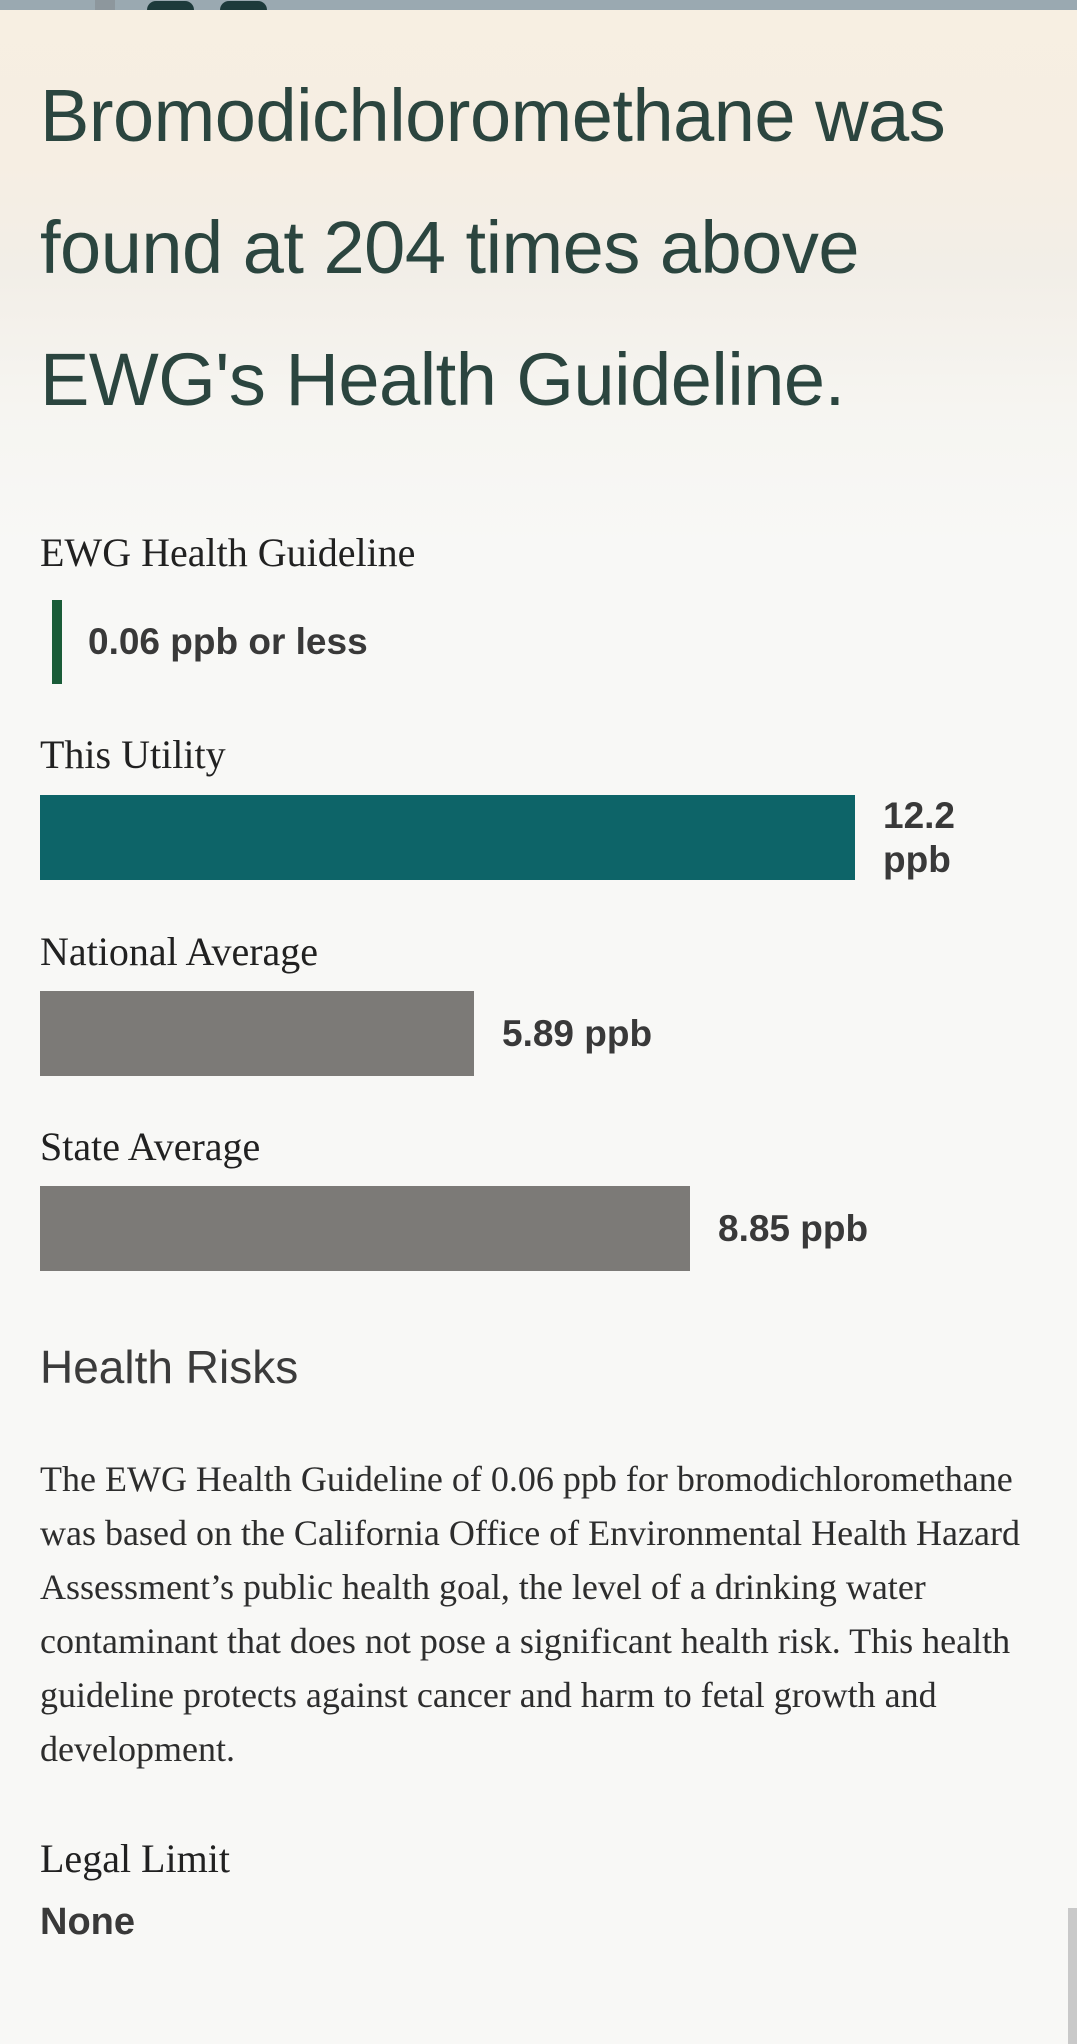 The image size is (1077, 2044). Describe the element at coordinates (447, 838) in the screenshot. I see `this-utility-bar` at that location.